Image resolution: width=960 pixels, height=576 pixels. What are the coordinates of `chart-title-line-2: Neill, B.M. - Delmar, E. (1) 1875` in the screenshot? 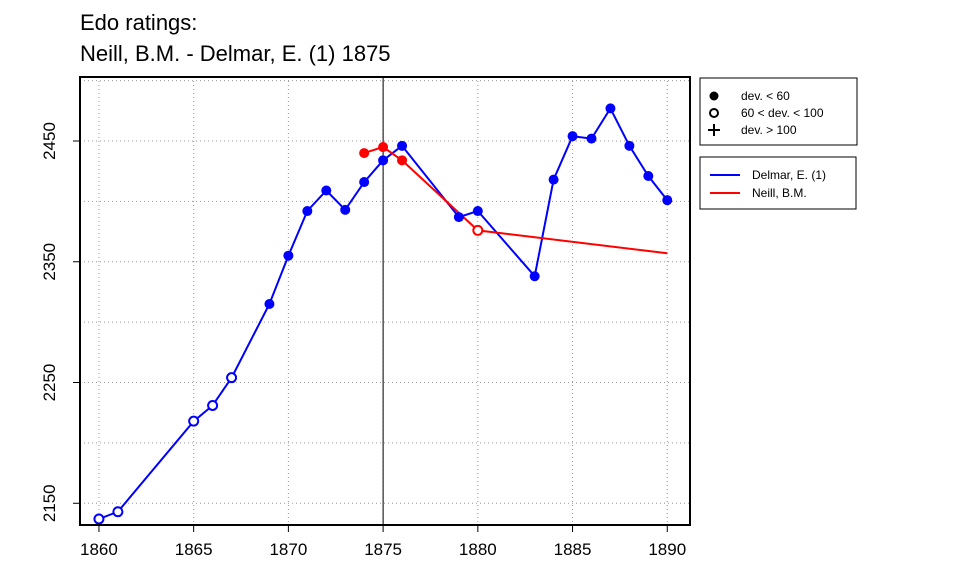 It's located at (235, 53).